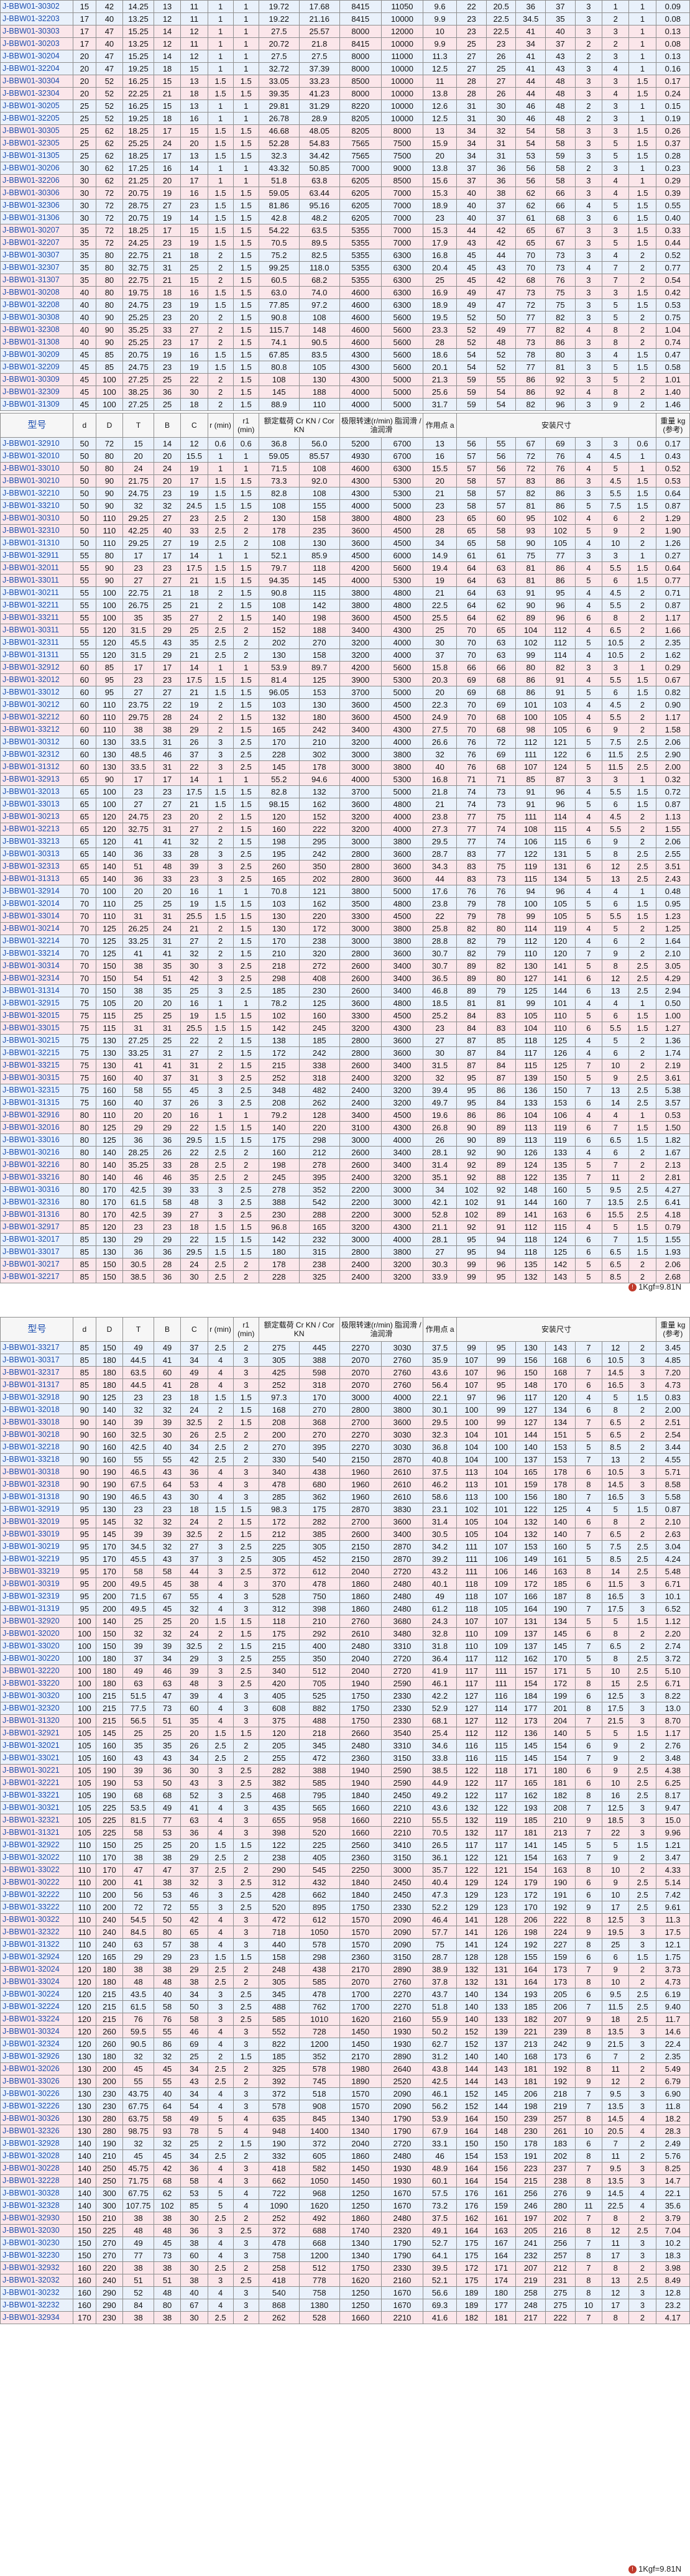 This screenshot has height=2576, width=690. What do you see at coordinates (84, 1385) in the screenshot?
I see `table-cell: 85` at bounding box center [84, 1385].